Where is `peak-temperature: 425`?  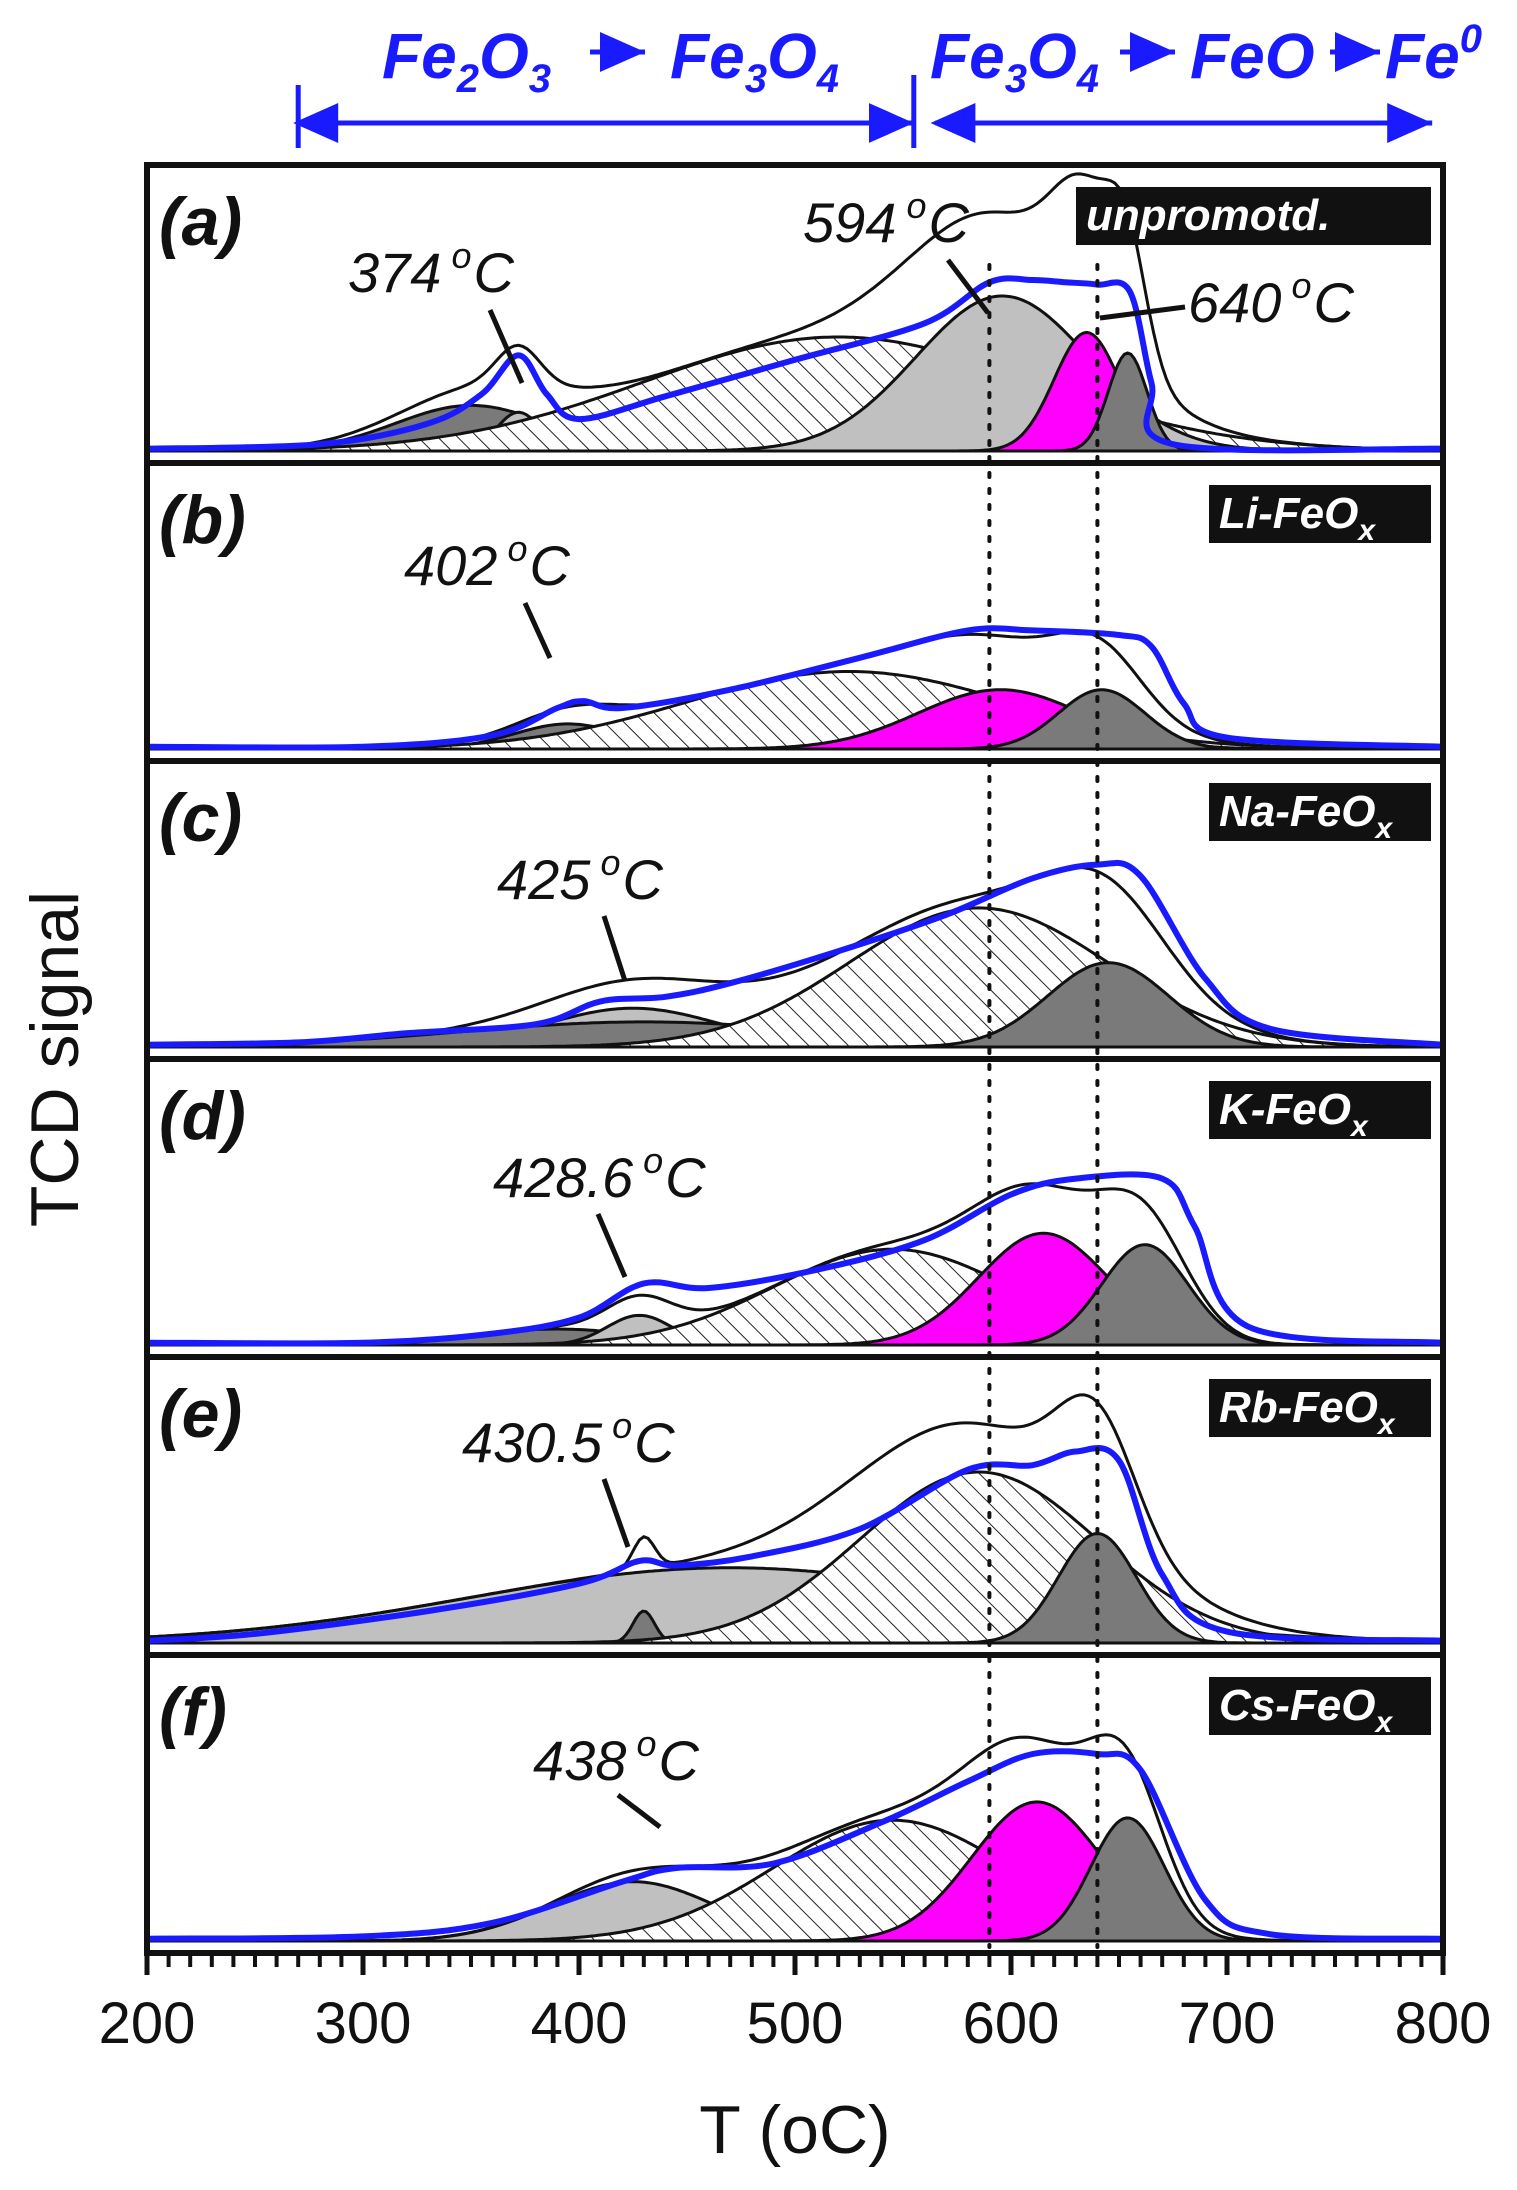 peak-temperature: 425 is located at coordinates (544, 879).